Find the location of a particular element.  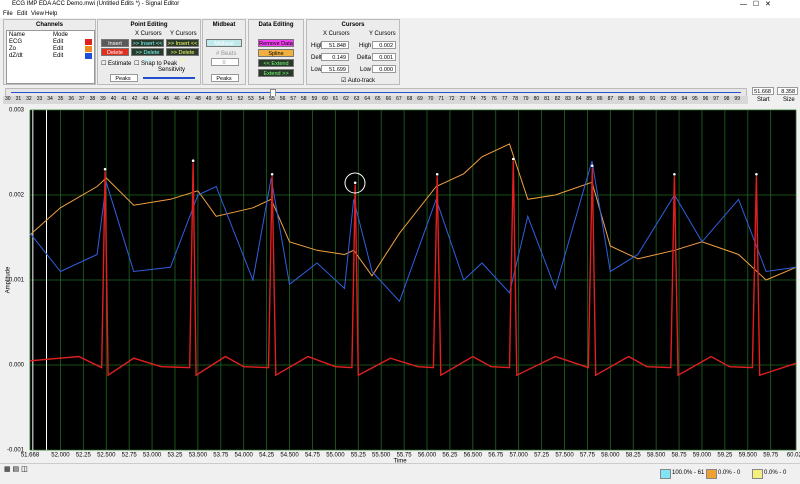

status-label: 100.0% - 61 is located at coordinates (688, 473).